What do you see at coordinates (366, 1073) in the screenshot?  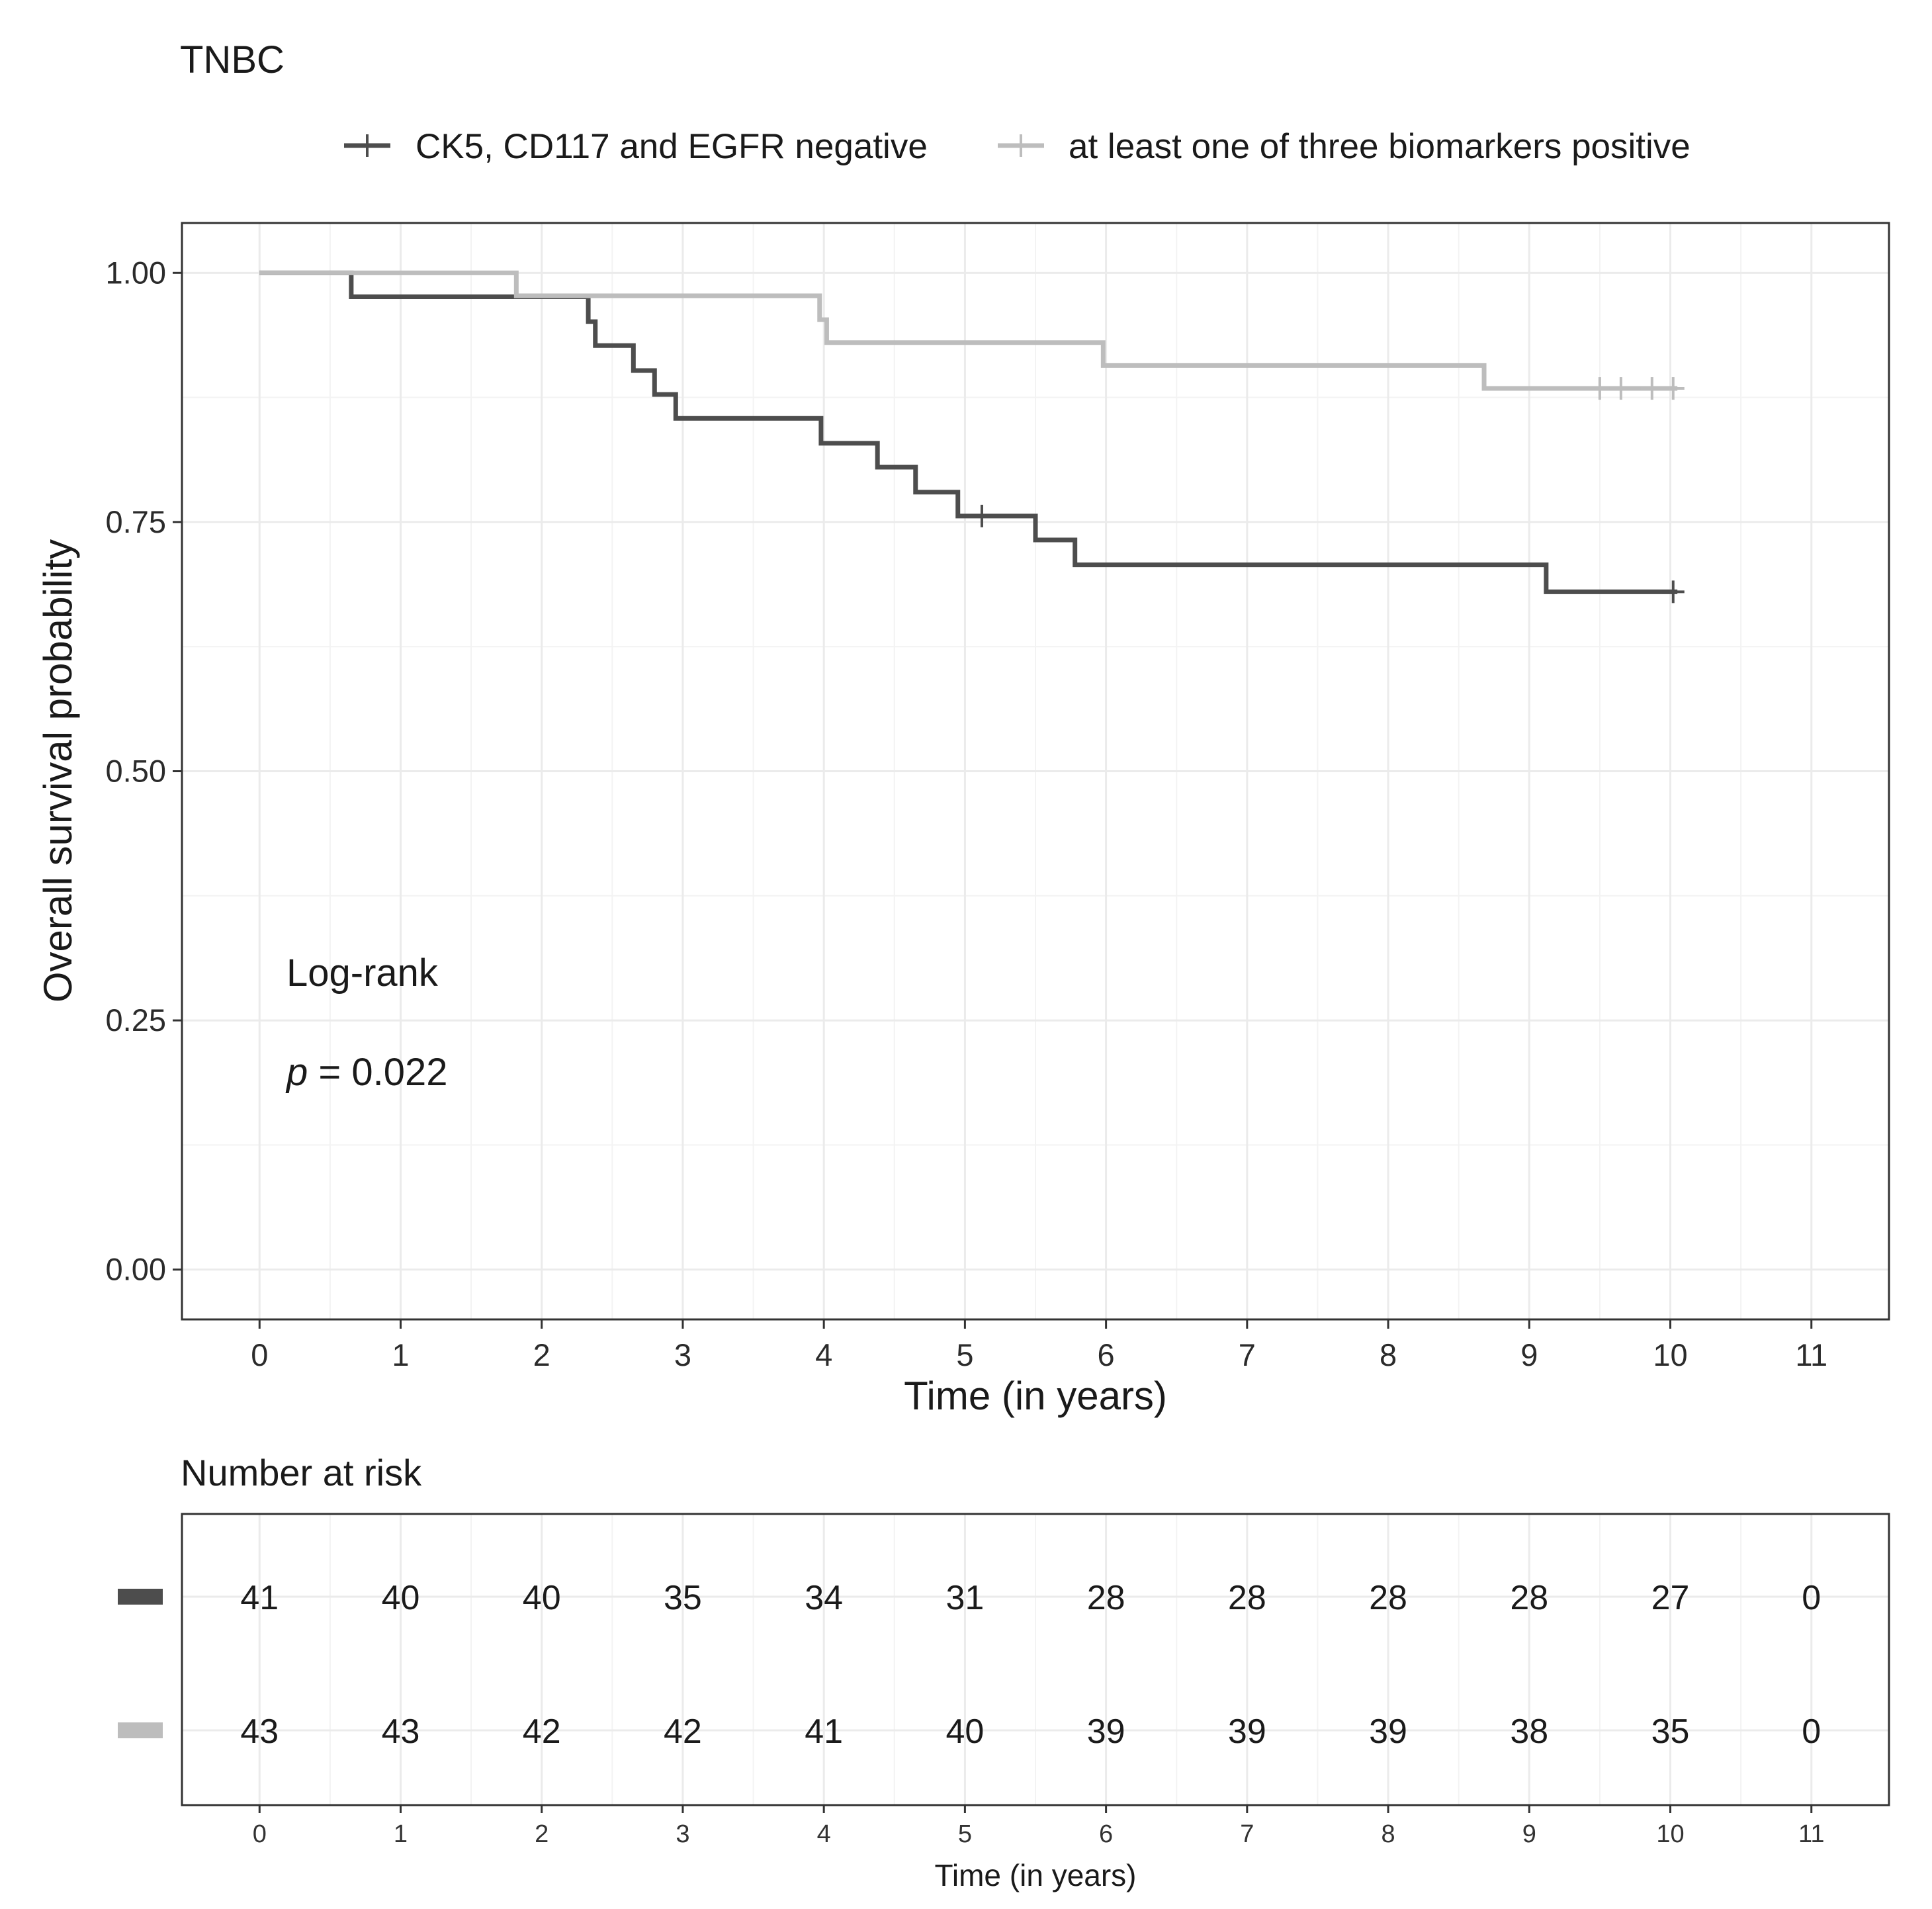 I see `p-value-label: p = 0.022` at bounding box center [366, 1073].